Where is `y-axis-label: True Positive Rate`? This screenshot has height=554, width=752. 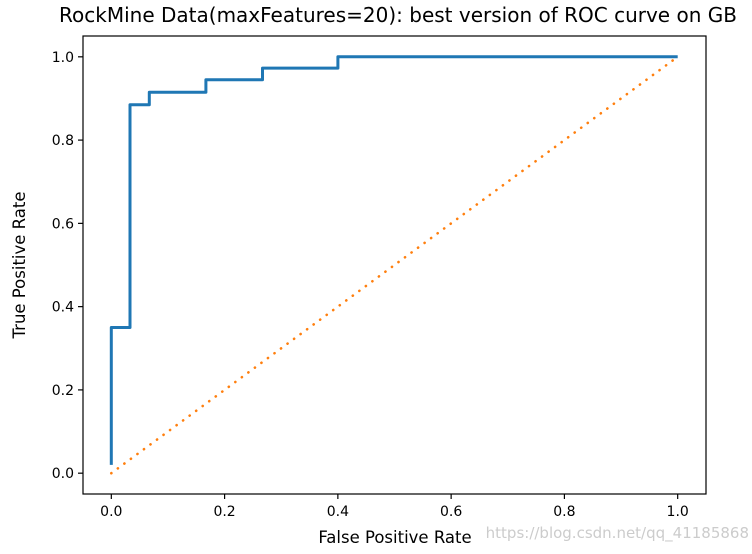
y-axis-label: True Positive Rate is located at coordinates (19, 266).